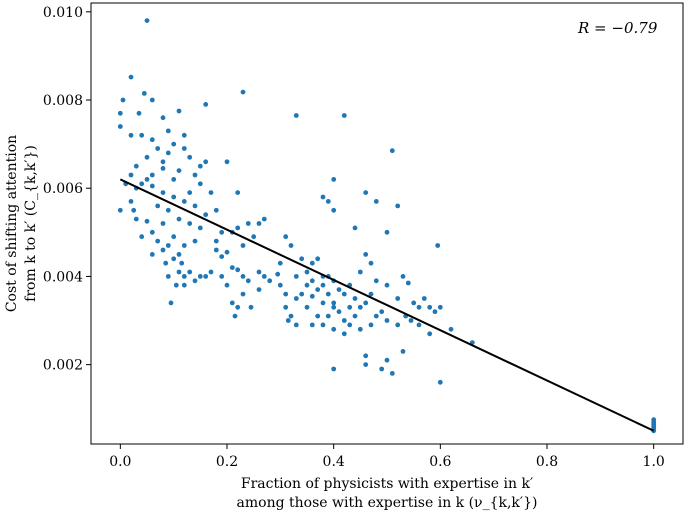 This screenshot has width=685, height=513. What do you see at coordinates (334, 462) in the screenshot?
I see `x-tick-label: 0.4` at bounding box center [334, 462].